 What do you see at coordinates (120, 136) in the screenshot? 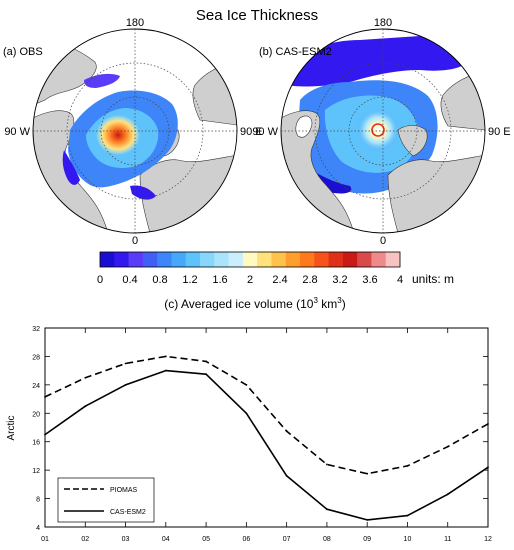
I see `ice-field-obs` at bounding box center [120, 136].